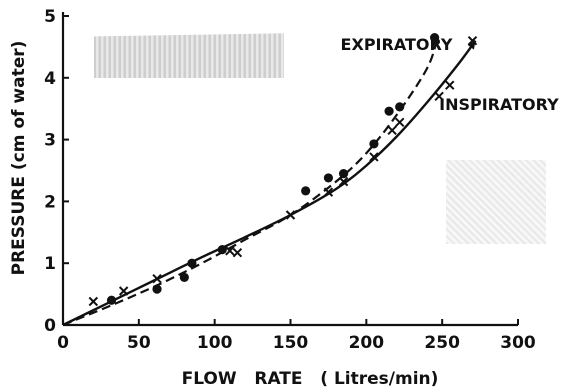  Describe the element at coordinates (50, 141) in the screenshot. I see `y-tick-label: 3` at that location.